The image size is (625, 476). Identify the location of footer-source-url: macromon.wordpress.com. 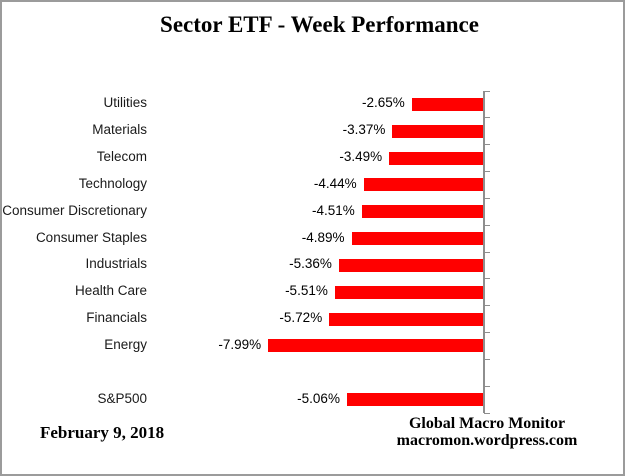
(487, 440).